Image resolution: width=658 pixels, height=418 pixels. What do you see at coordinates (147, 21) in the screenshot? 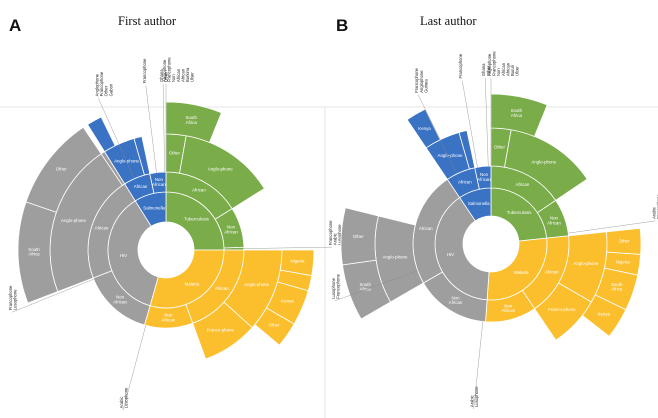
I see `panel-a-title: First author` at bounding box center [147, 21].